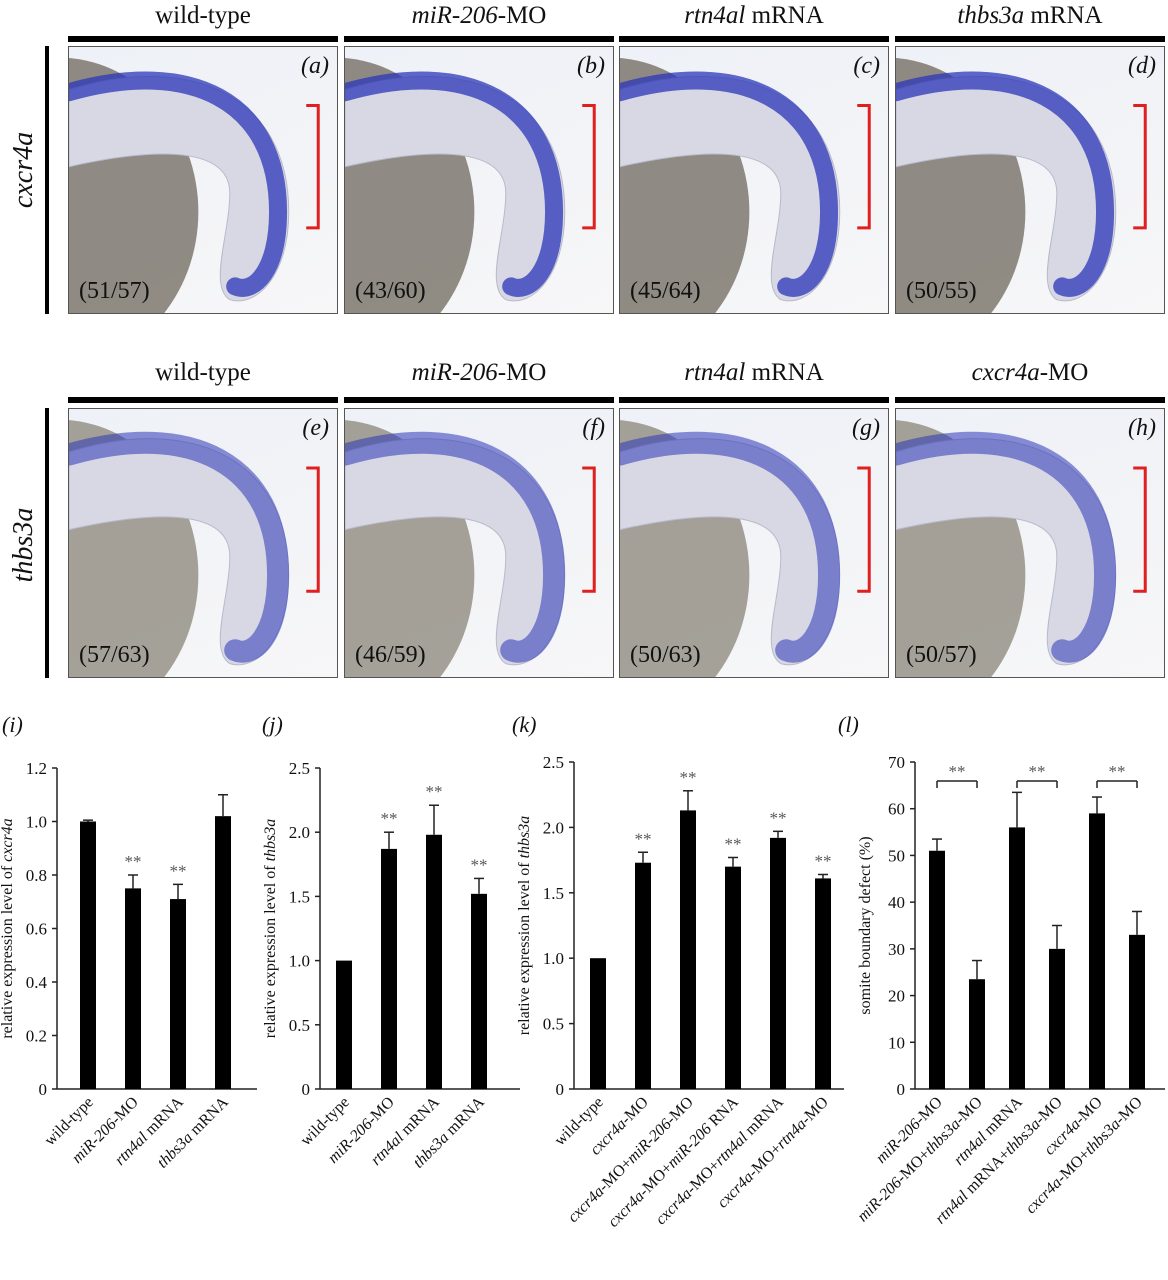 This screenshot has height=1280, width=1168. Describe the element at coordinates (36, 875) in the screenshot. I see `y-tick-label: 0.8` at that location.